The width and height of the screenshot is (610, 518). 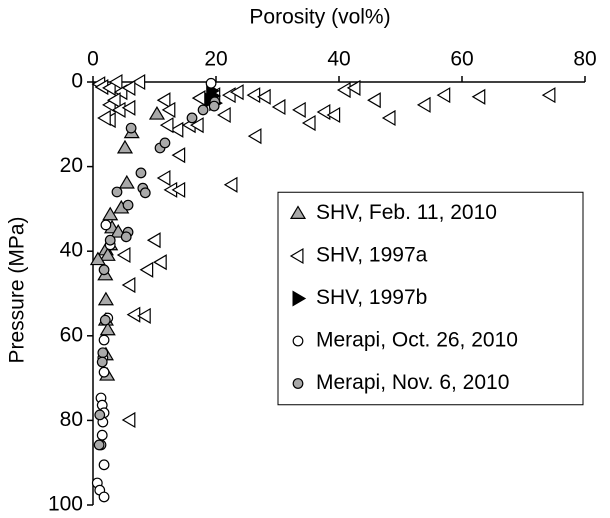 What do you see at coordinates (338, 59) in the screenshot?
I see `x-tick-label: 40` at bounding box center [338, 59].